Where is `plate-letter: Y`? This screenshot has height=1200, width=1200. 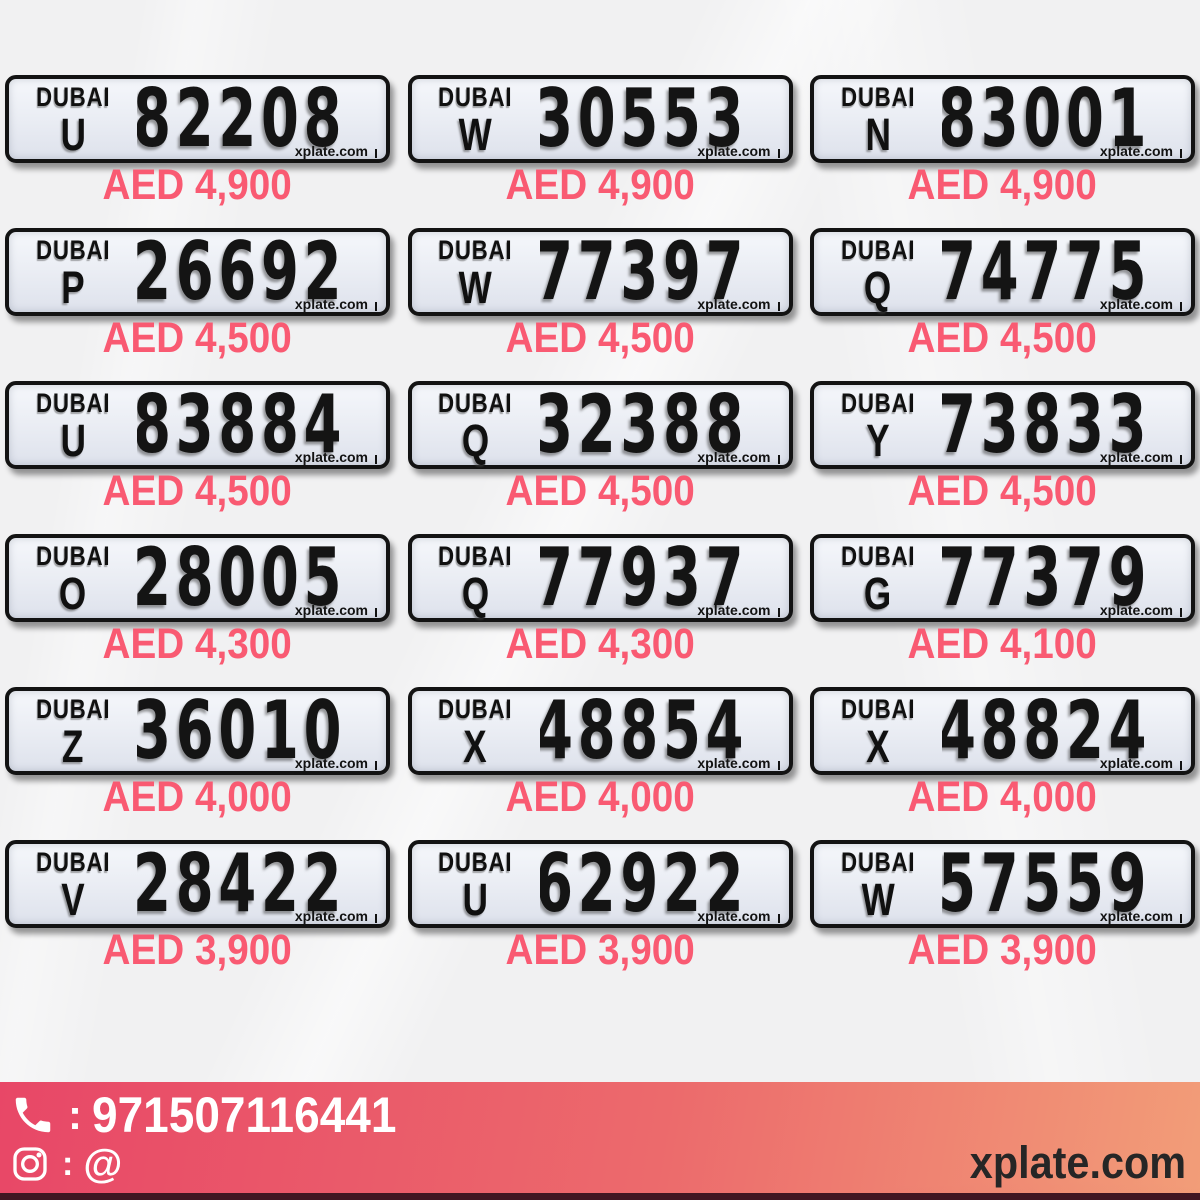
plate-letter: Y is located at coordinates (878, 440).